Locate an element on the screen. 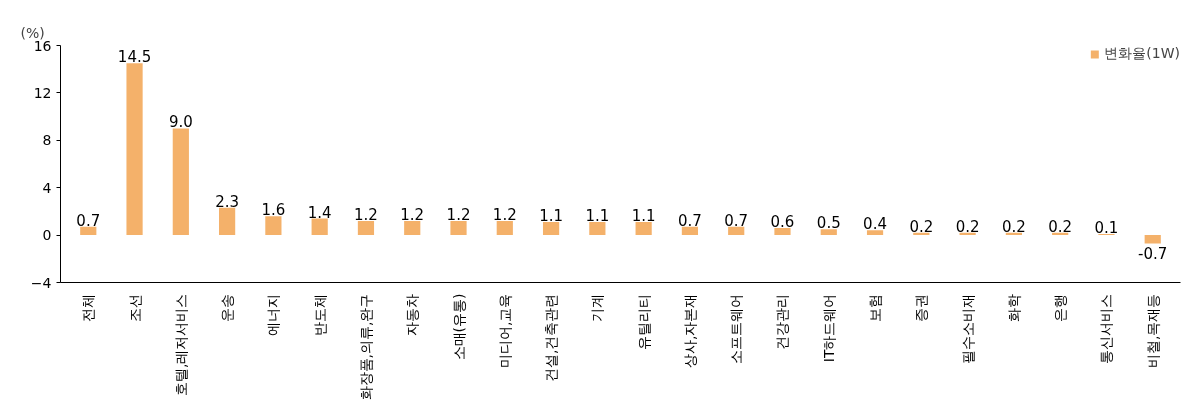  x-tick-label: 반도체 is located at coordinates (319, 314).